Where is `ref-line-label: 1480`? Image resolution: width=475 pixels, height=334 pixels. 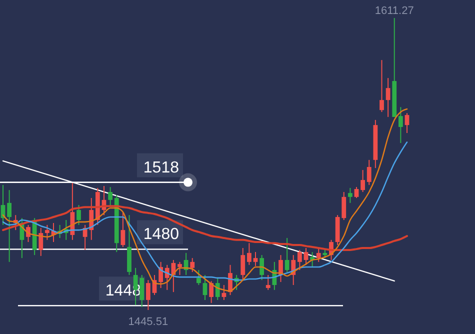 ref-line-label: 1480 is located at coordinates (161, 235).